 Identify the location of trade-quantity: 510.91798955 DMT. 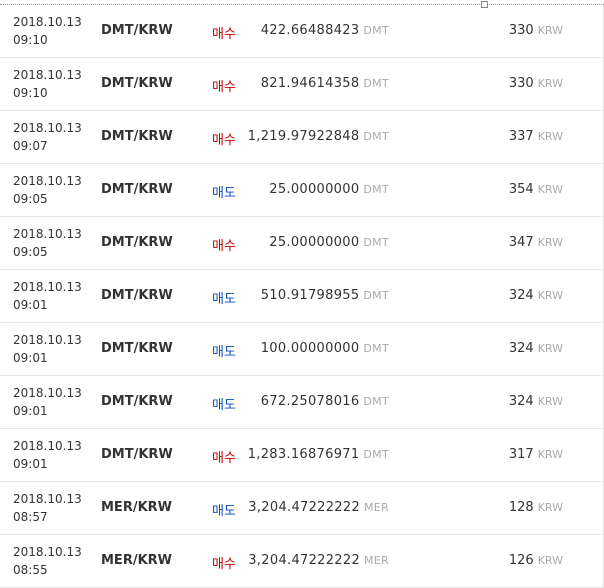
(325, 295).